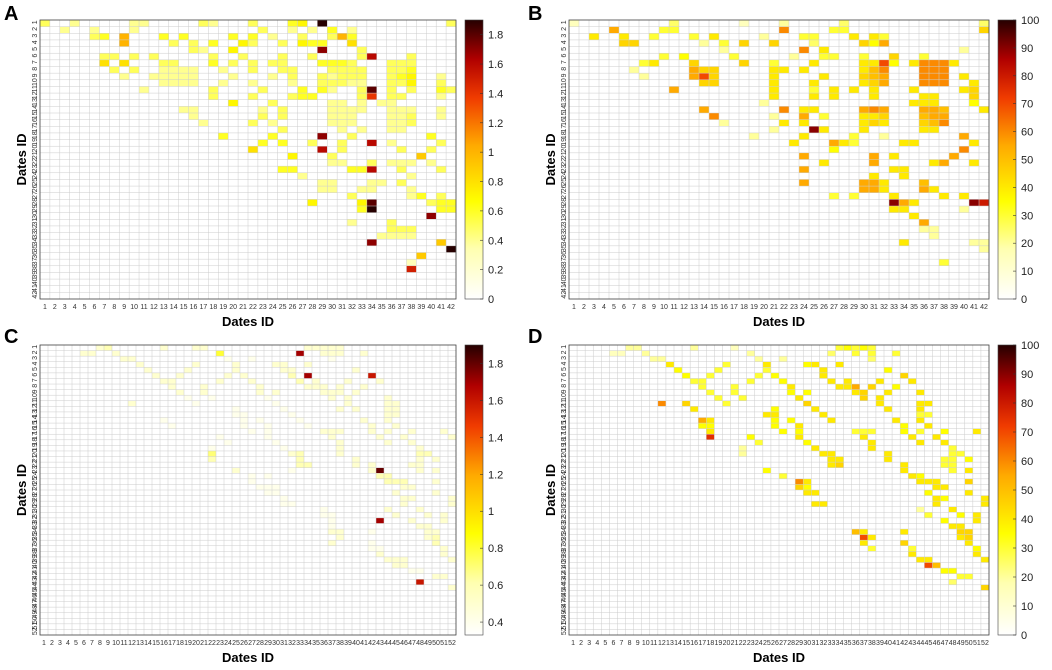 Image resolution: width=1052 pixels, height=670 pixels. I want to click on x-tick-label: 13, so click(140, 643).